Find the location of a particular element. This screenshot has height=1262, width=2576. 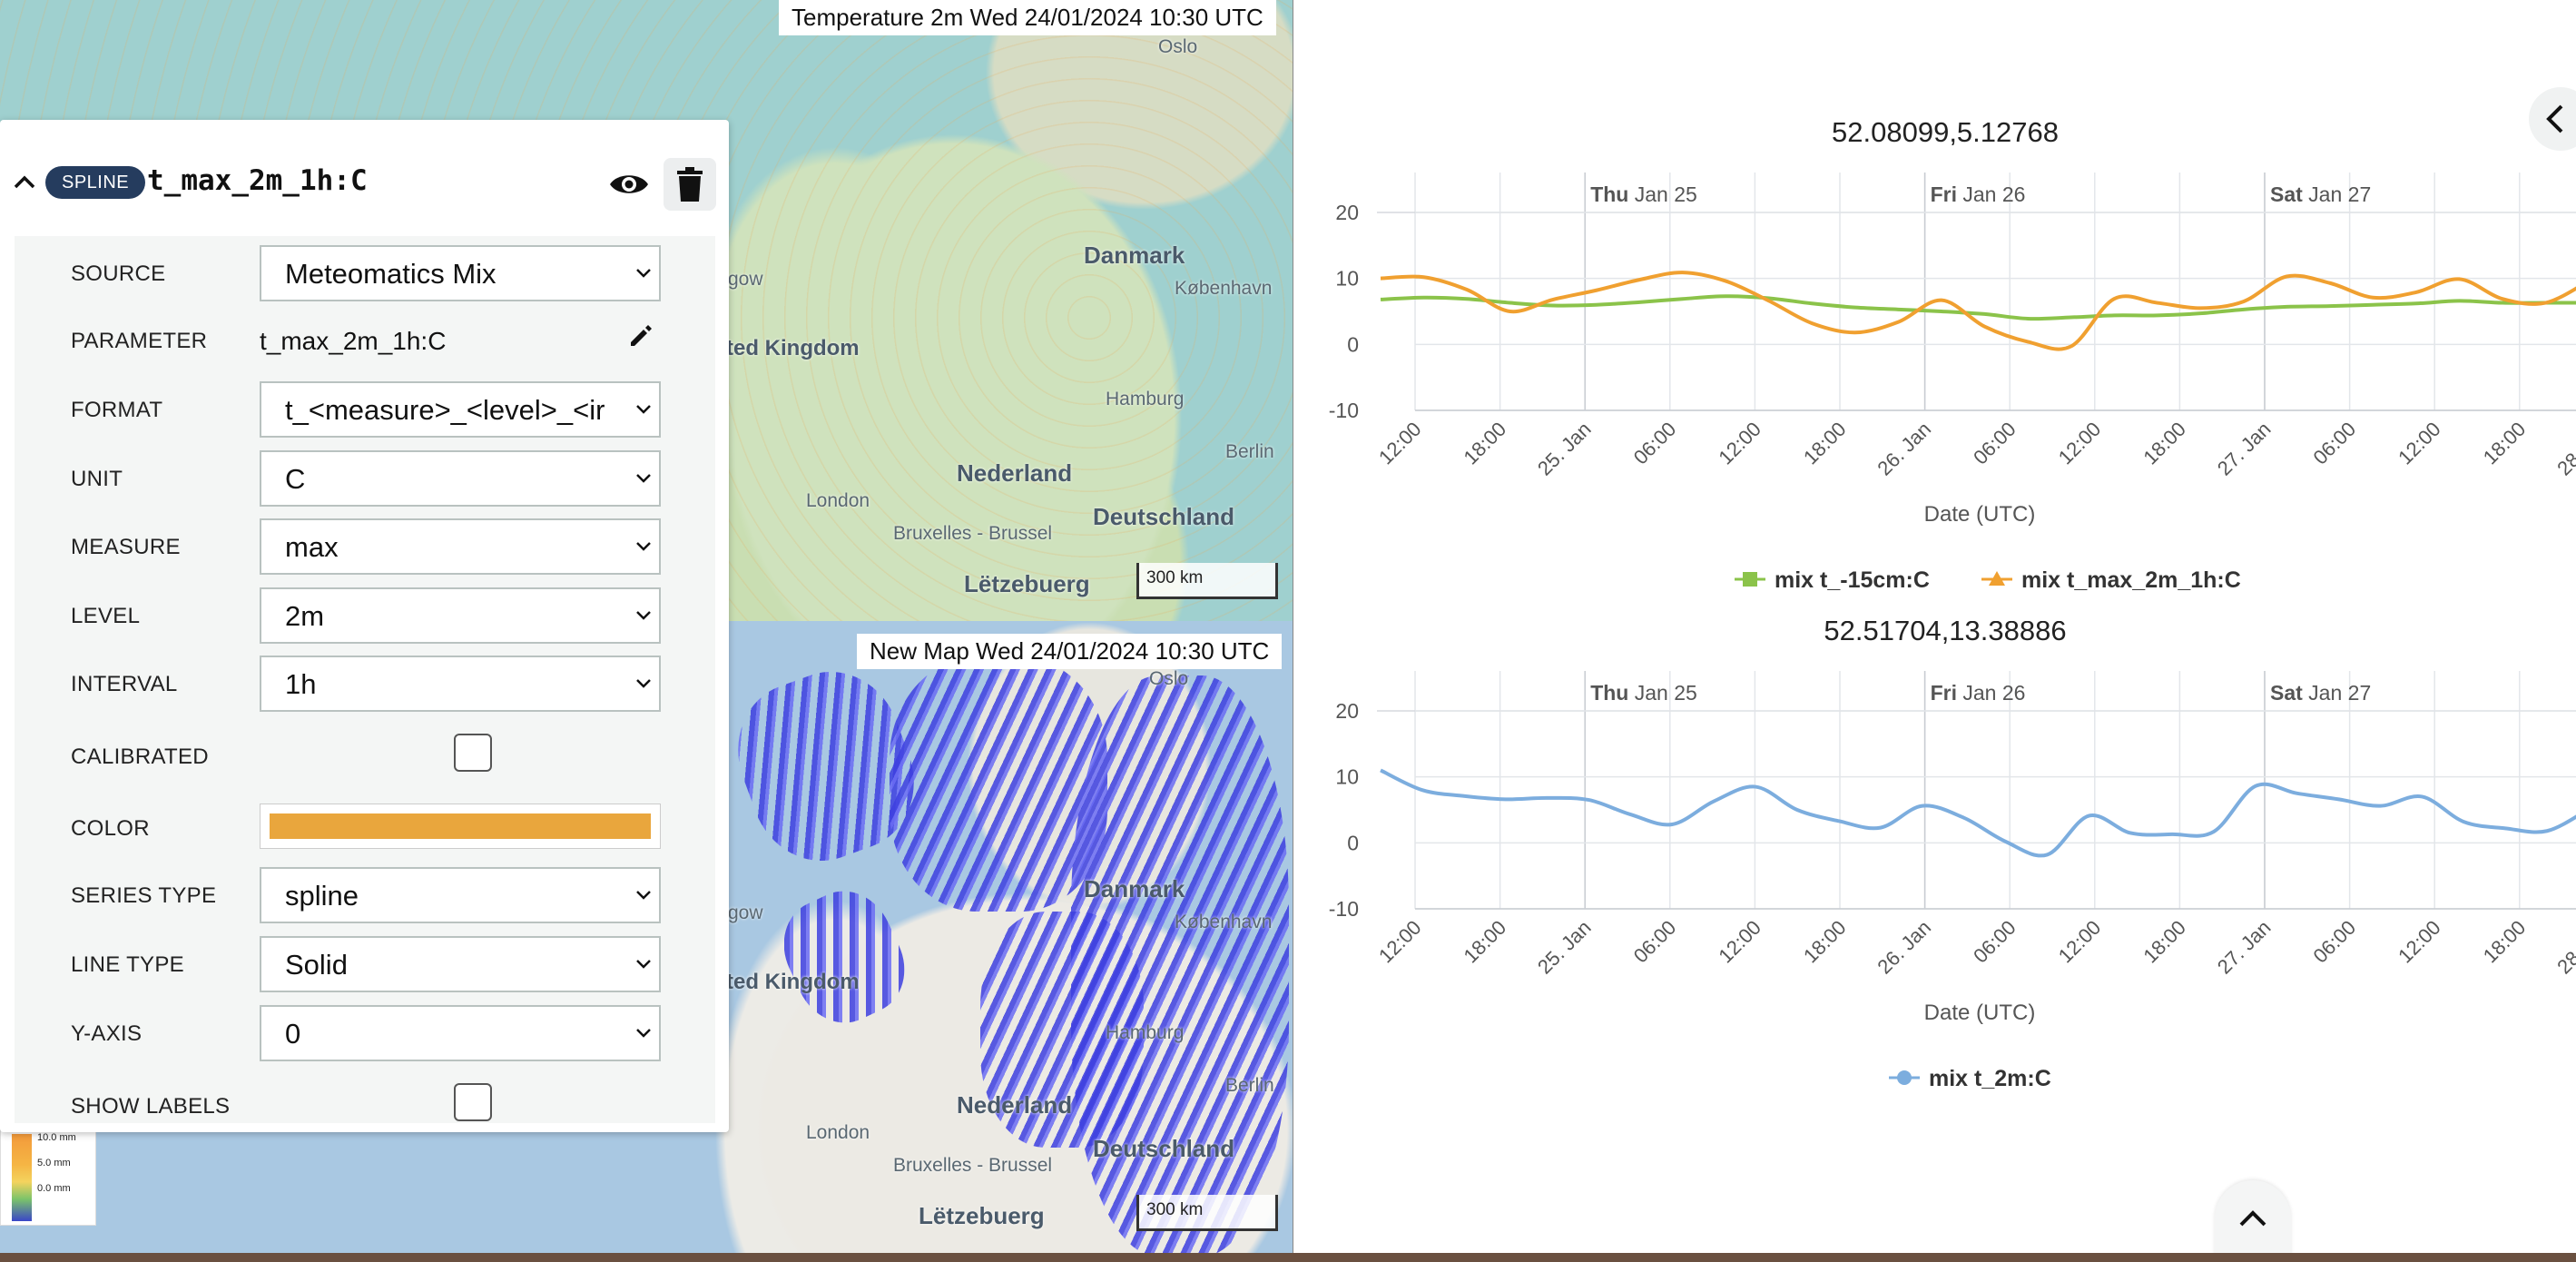

x-tick-label: 25. Jan is located at coordinates (1564, 449).